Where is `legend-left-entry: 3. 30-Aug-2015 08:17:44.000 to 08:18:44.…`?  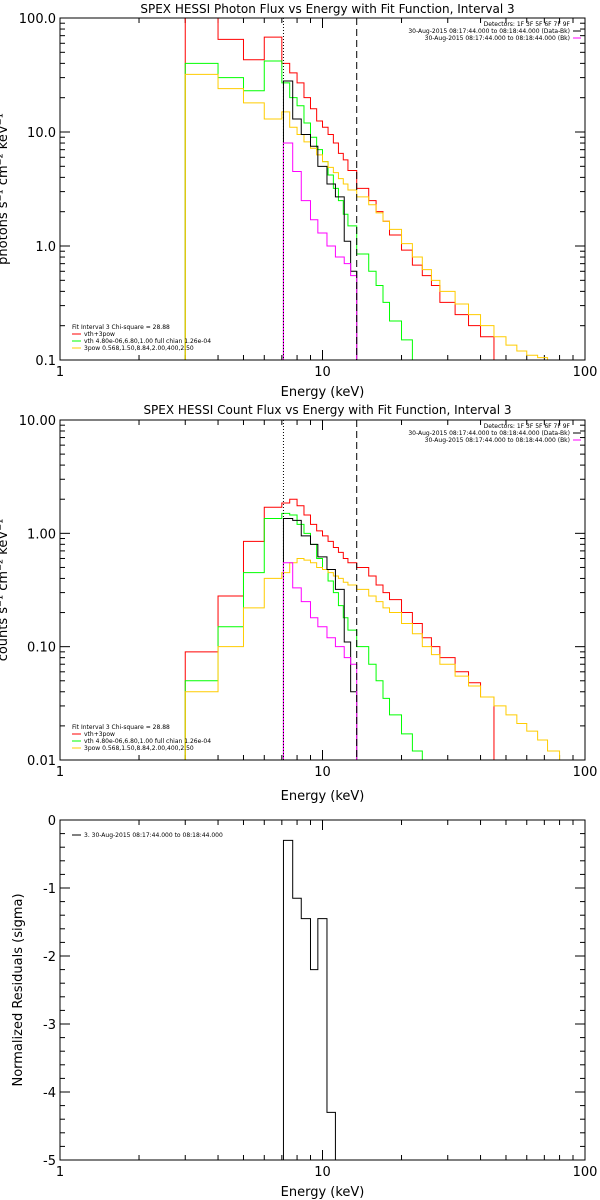 legend-left-entry: 3. 30-Aug-2015 08:17:44.000 to 08:18:44.… is located at coordinates (153, 835).